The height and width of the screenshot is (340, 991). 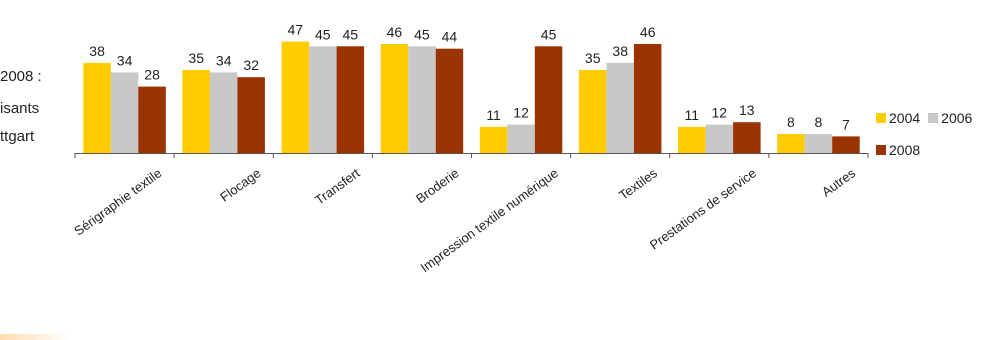 What do you see at coordinates (957, 118) in the screenshot?
I see `legend-label-2006: 2006` at bounding box center [957, 118].